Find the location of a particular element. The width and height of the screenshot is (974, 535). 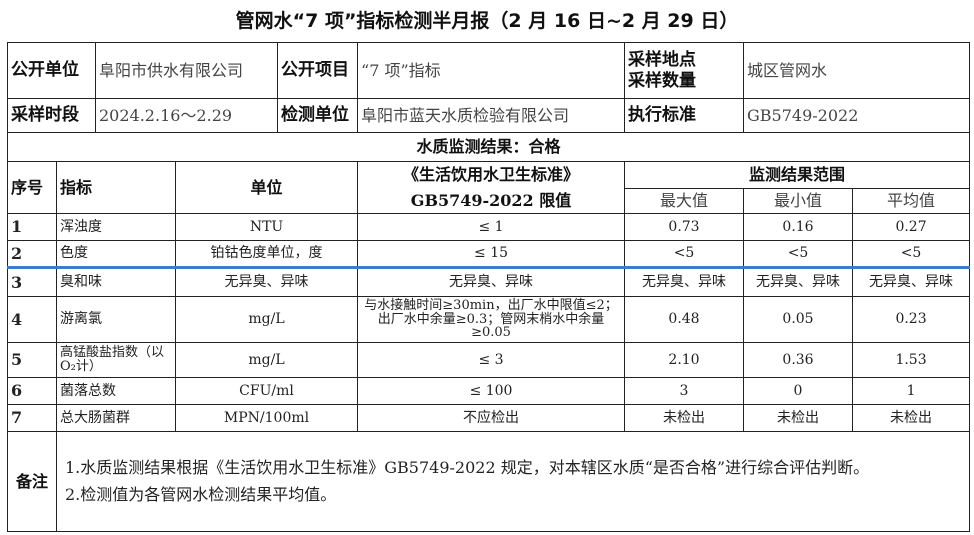

row-indicator: 高锰酸盐指数（以O₂计） is located at coordinates (116, 360).